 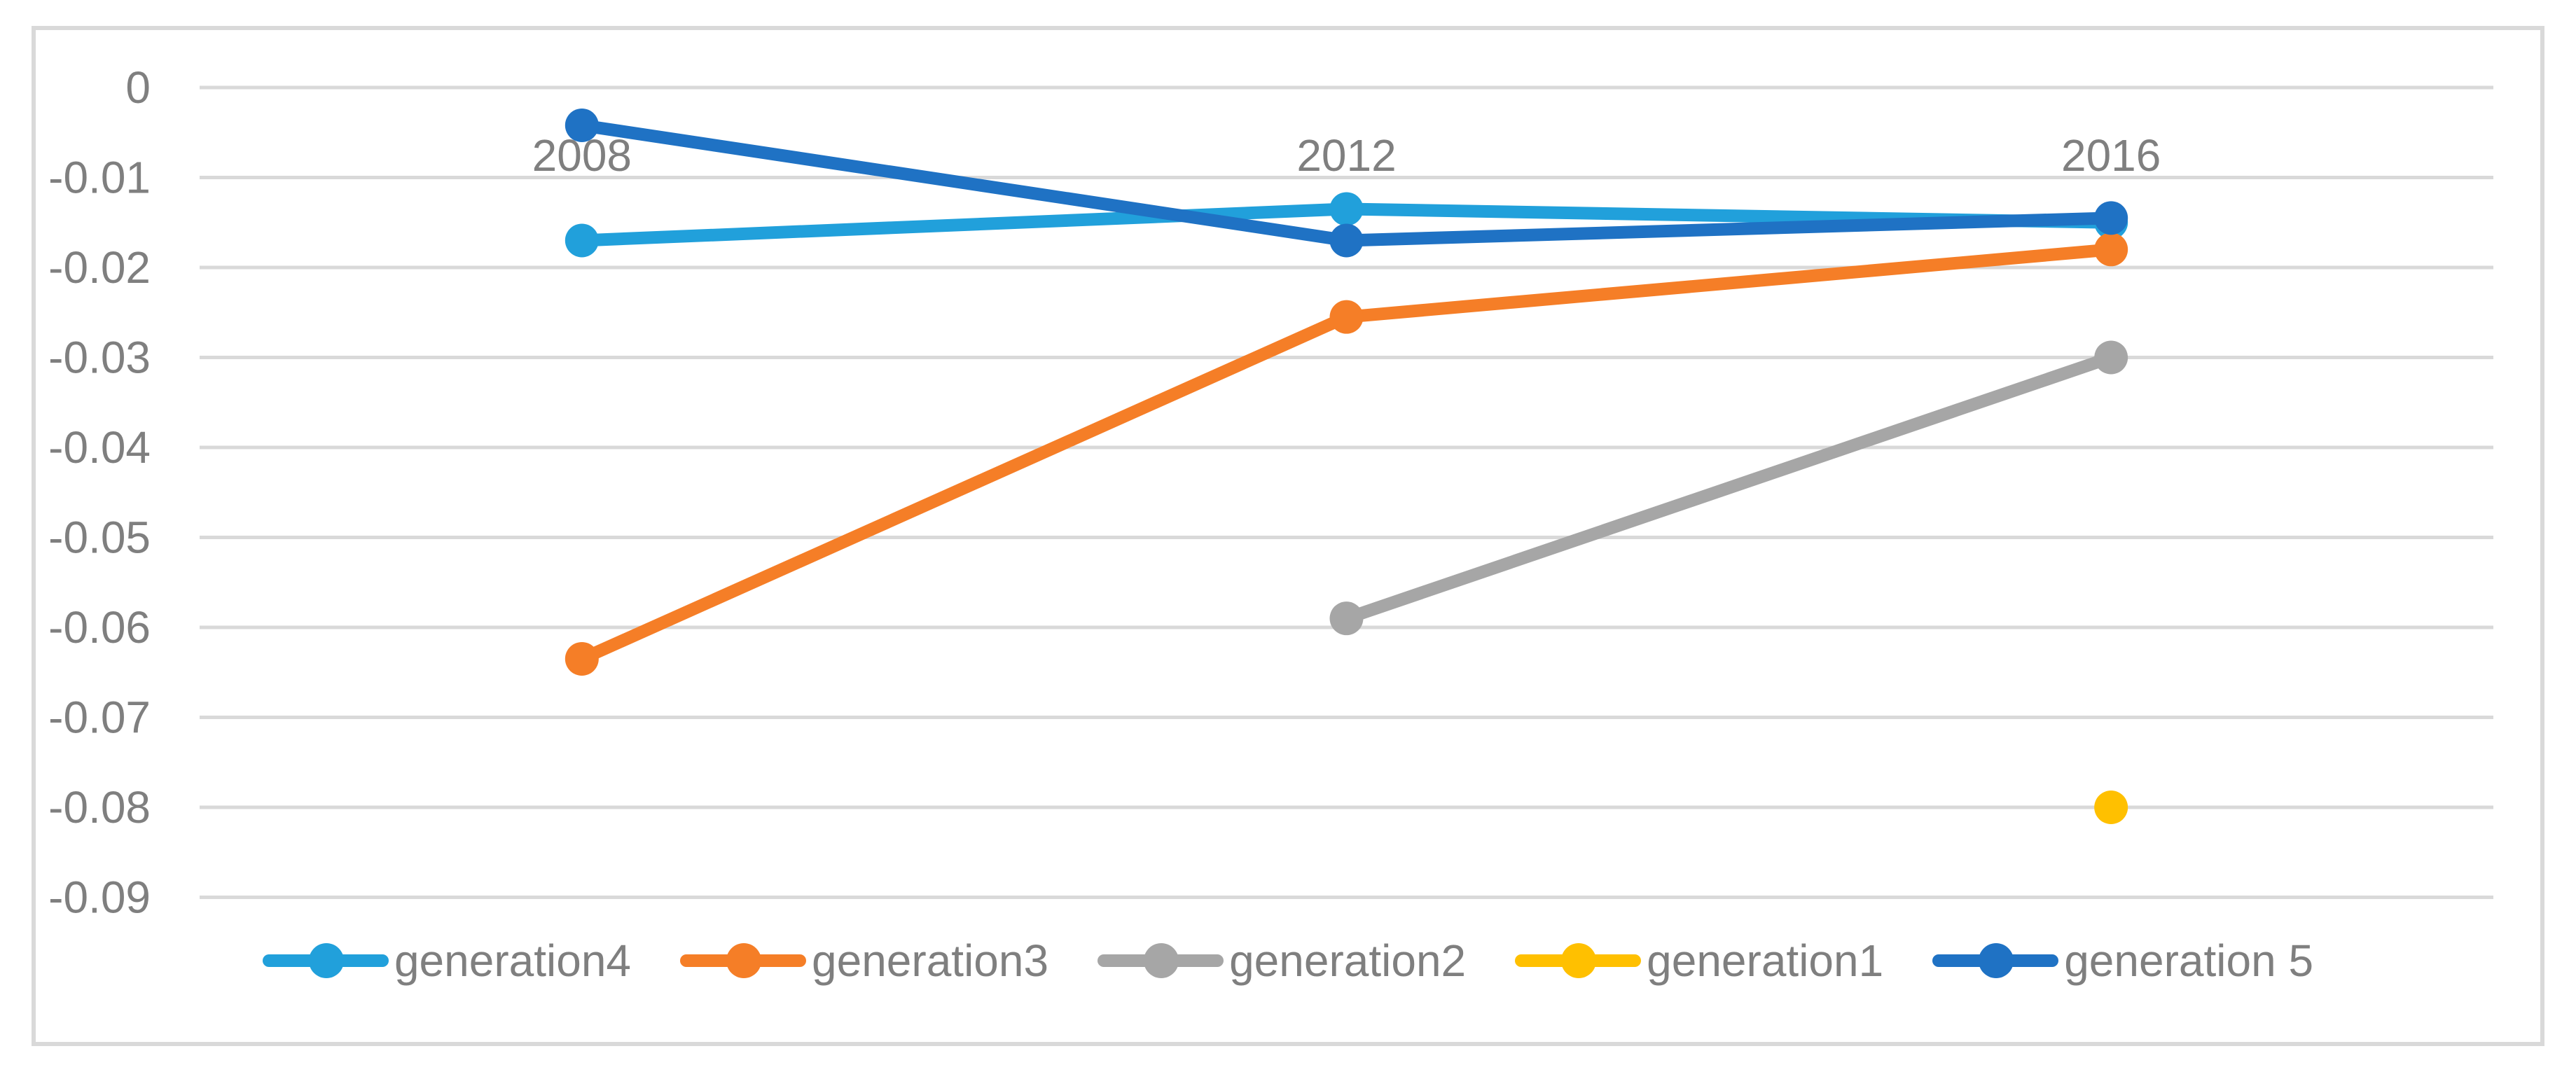 I want to click on legend-label: generation3, so click(x=931, y=961).